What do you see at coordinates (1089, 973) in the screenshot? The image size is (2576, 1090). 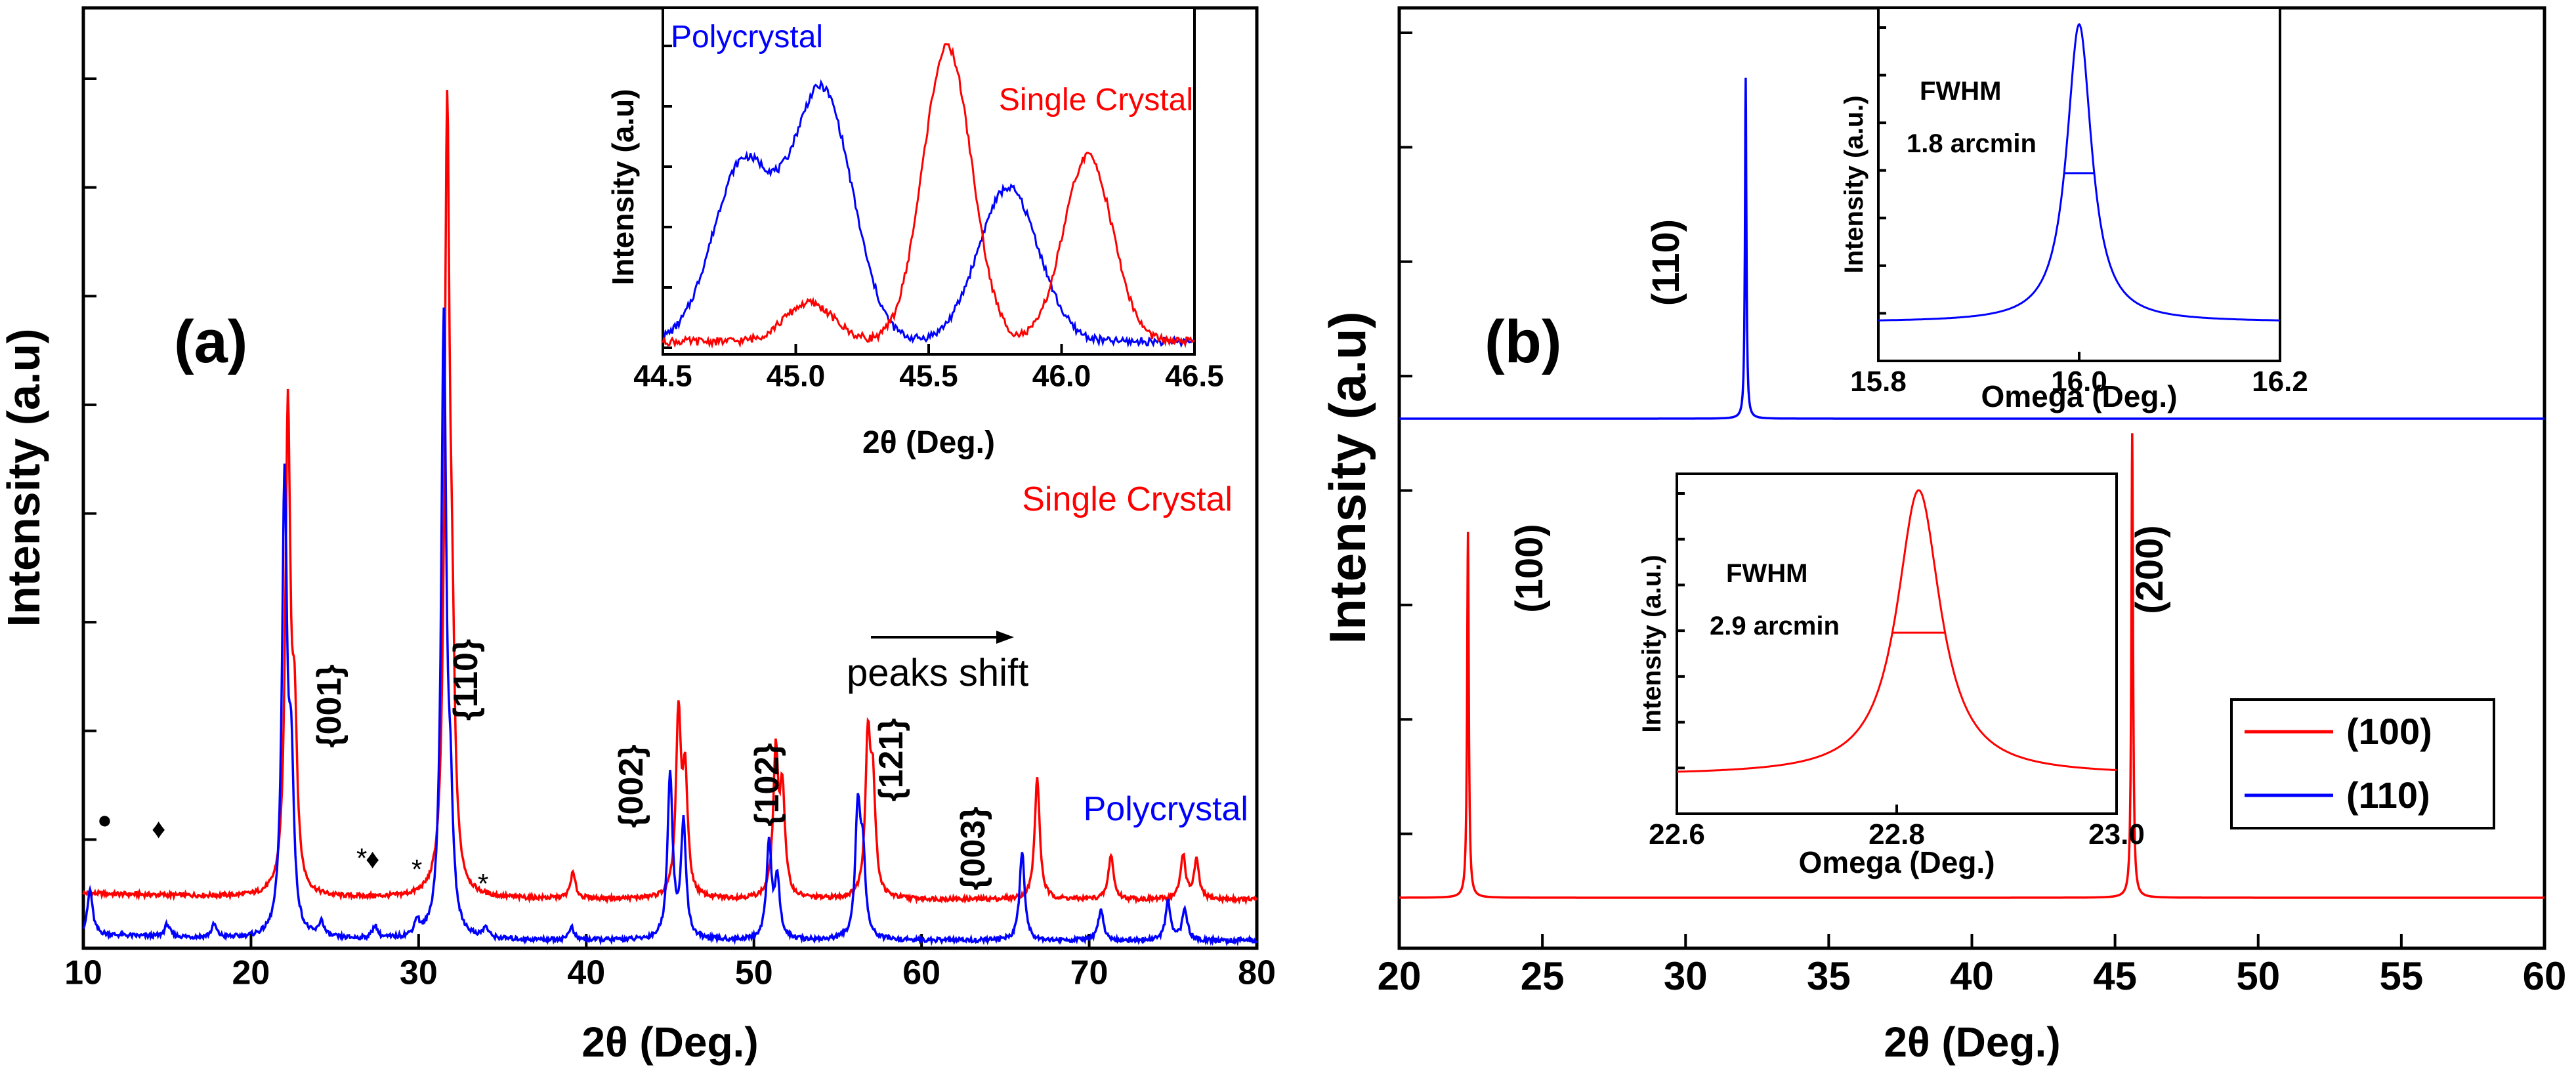 I see `x-tick-label: 70` at bounding box center [1089, 973].